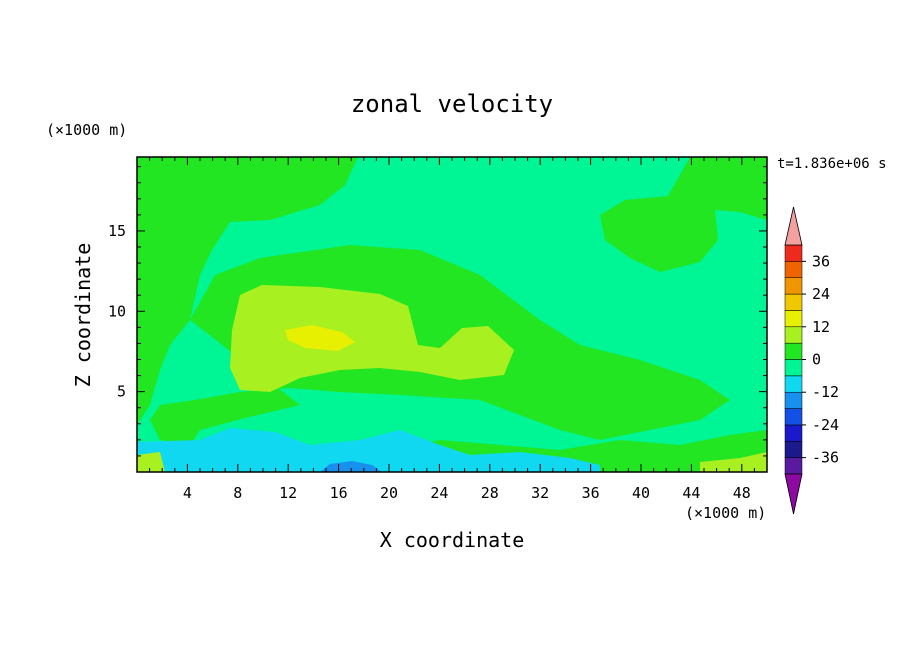 This screenshot has height=654, width=904. What do you see at coordinates (832, 164) in the screenshot?
I see `time-label: t=1.836e+06 s` at bounding box center [832, 164].